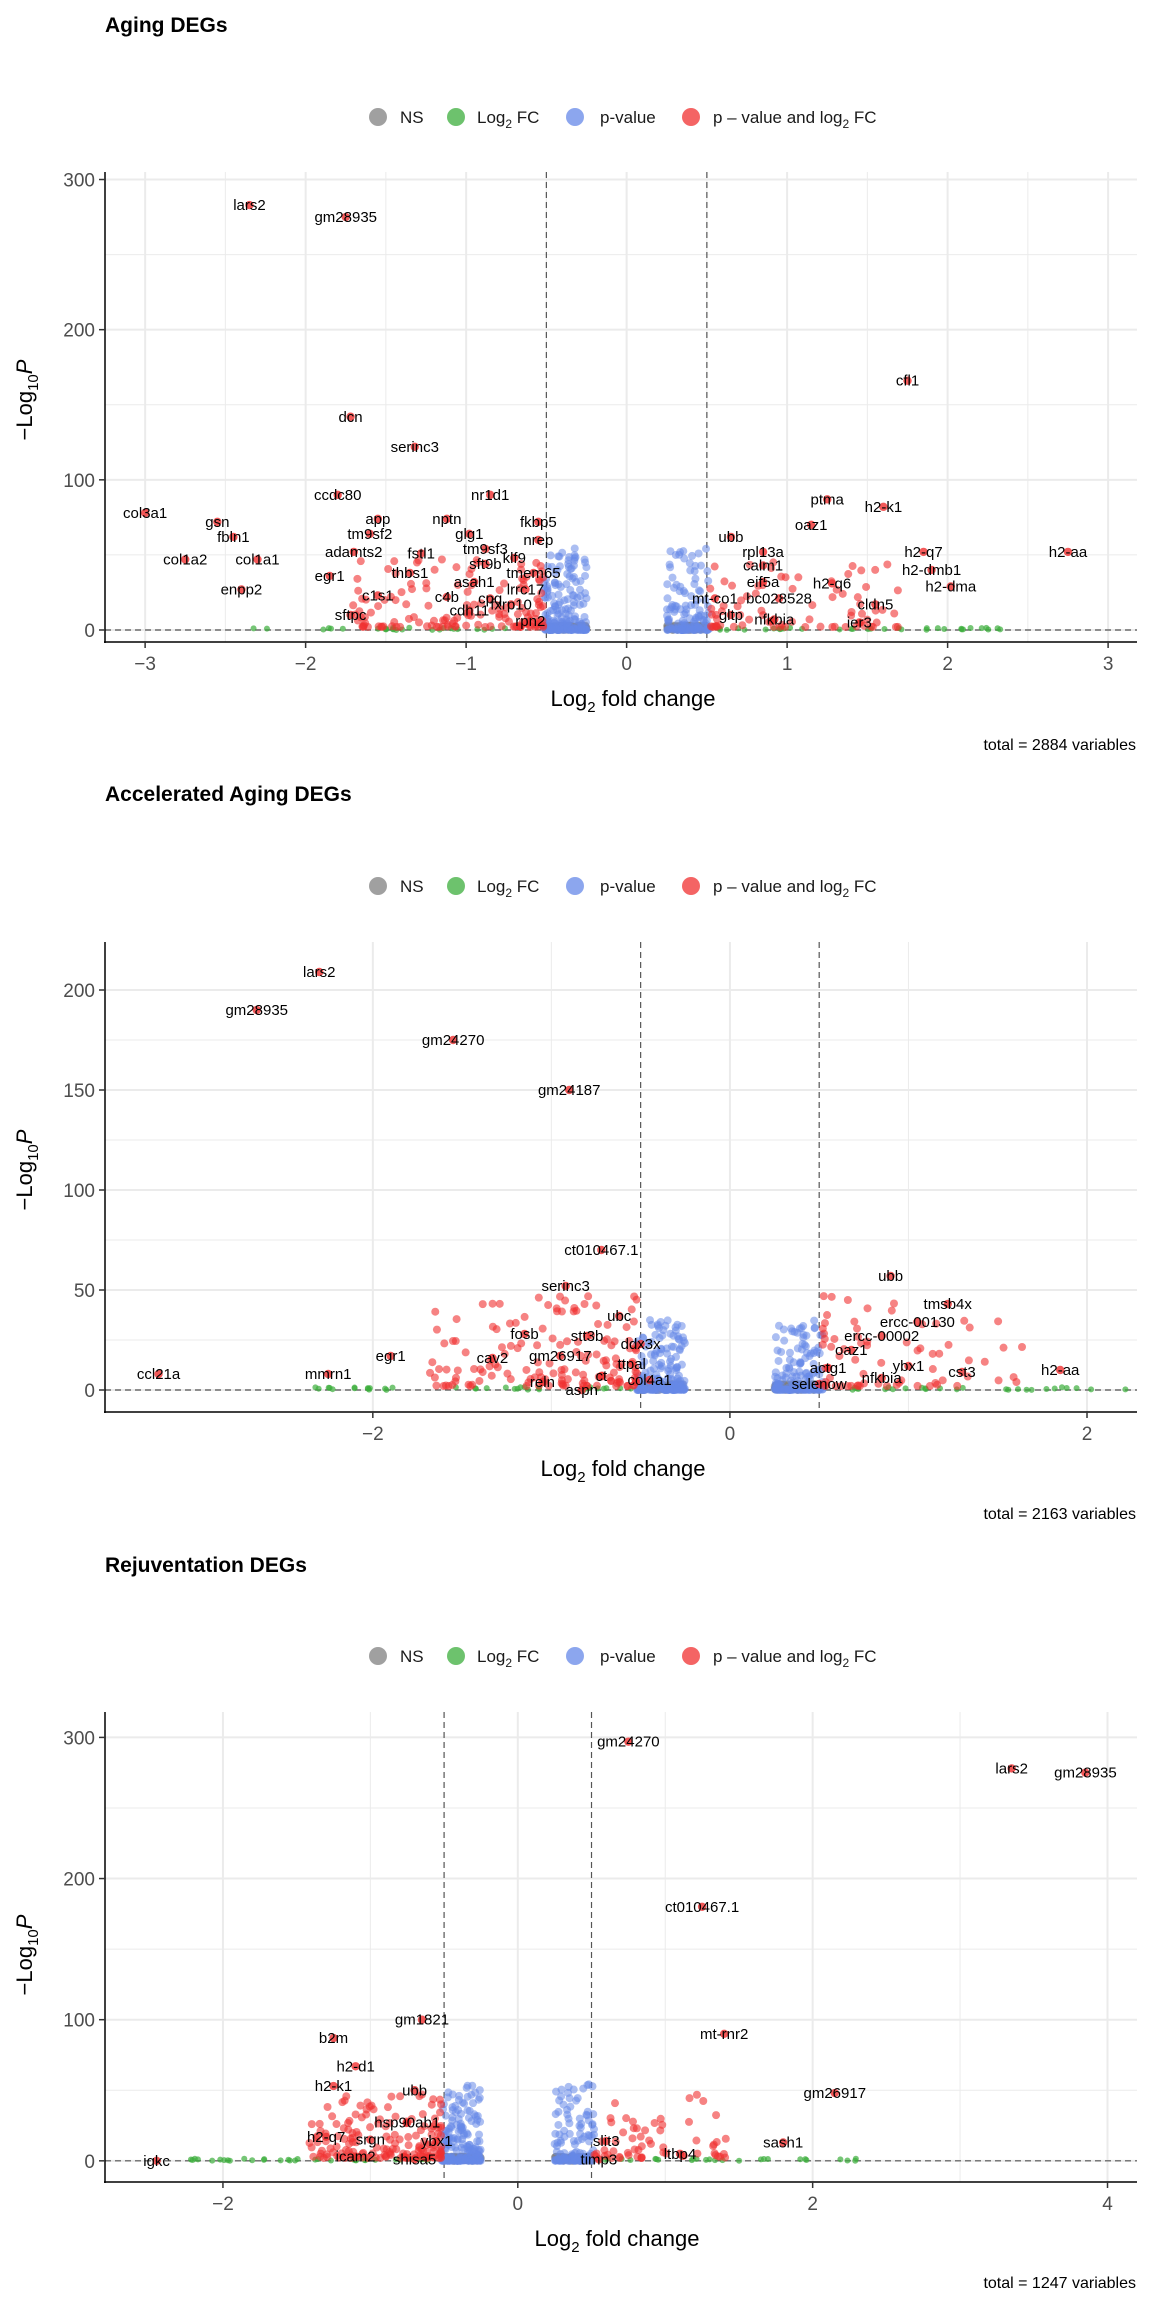  What do you see at coordinates (79, 481) in the screenshot?
I see `y-tick-label: 100` at bounding box center [79, 481].